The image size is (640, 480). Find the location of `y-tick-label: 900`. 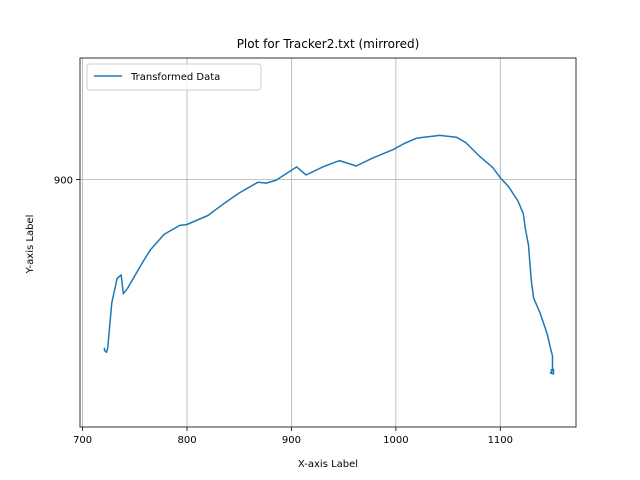

y-tick-label: 900 is located at coordinates (63, 181).